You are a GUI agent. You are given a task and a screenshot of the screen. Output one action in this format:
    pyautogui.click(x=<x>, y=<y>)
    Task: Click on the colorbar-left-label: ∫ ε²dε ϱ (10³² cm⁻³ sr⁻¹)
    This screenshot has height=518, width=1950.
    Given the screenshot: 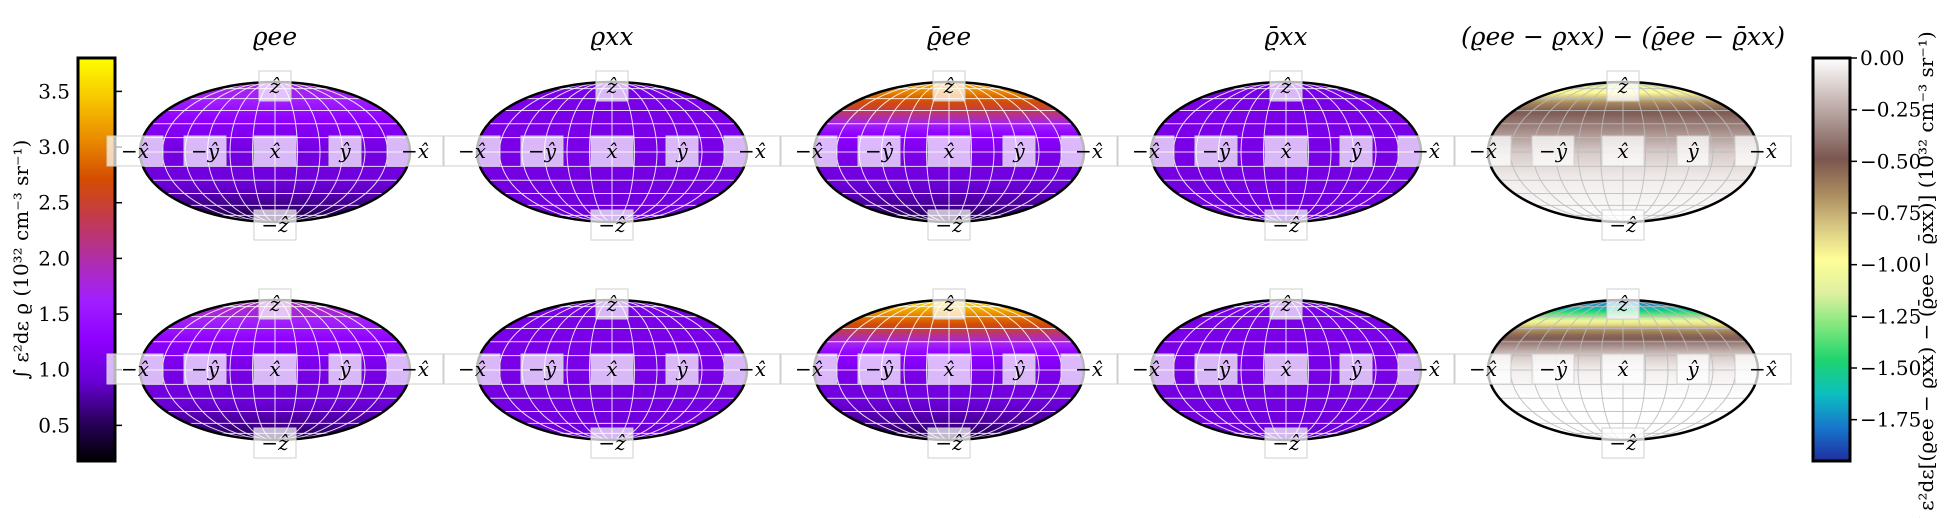 What is the action you would take?
    pyautogui.click(x=21, y=260)
    